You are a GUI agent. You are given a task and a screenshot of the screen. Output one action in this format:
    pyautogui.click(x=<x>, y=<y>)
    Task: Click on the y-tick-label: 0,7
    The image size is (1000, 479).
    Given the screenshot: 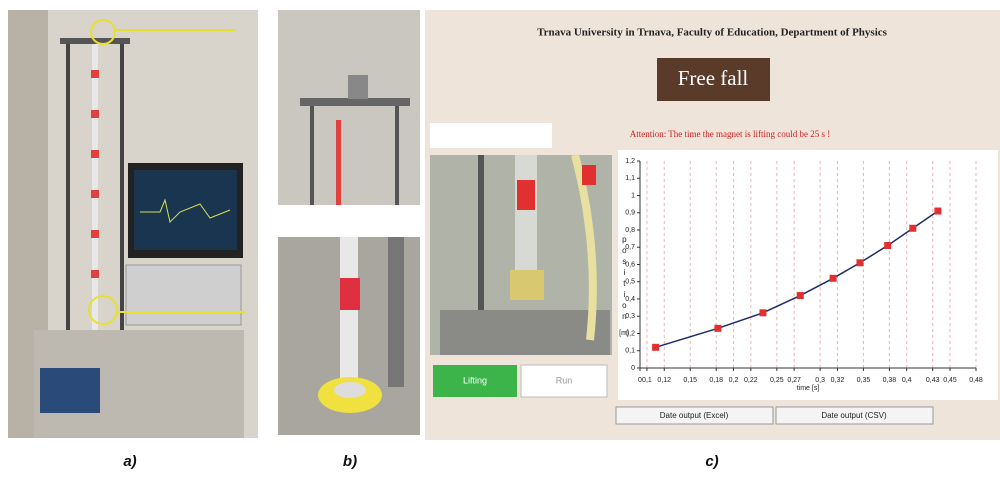 What is the action you would take?
    pyautogui.click(x=630, y=247)
    